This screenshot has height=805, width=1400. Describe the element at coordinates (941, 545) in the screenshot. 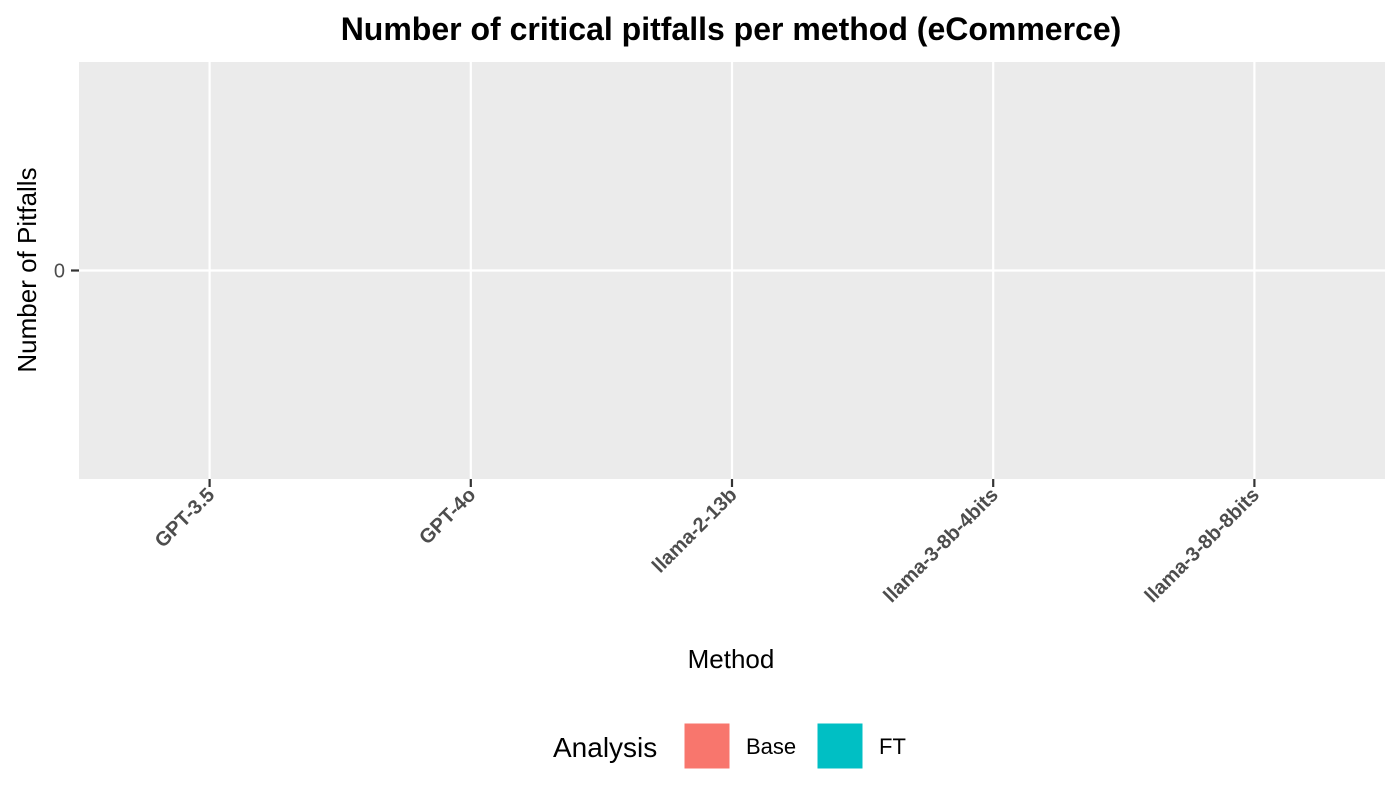

I see `x-tick-label: llama-3-8b-4bits` at that location.